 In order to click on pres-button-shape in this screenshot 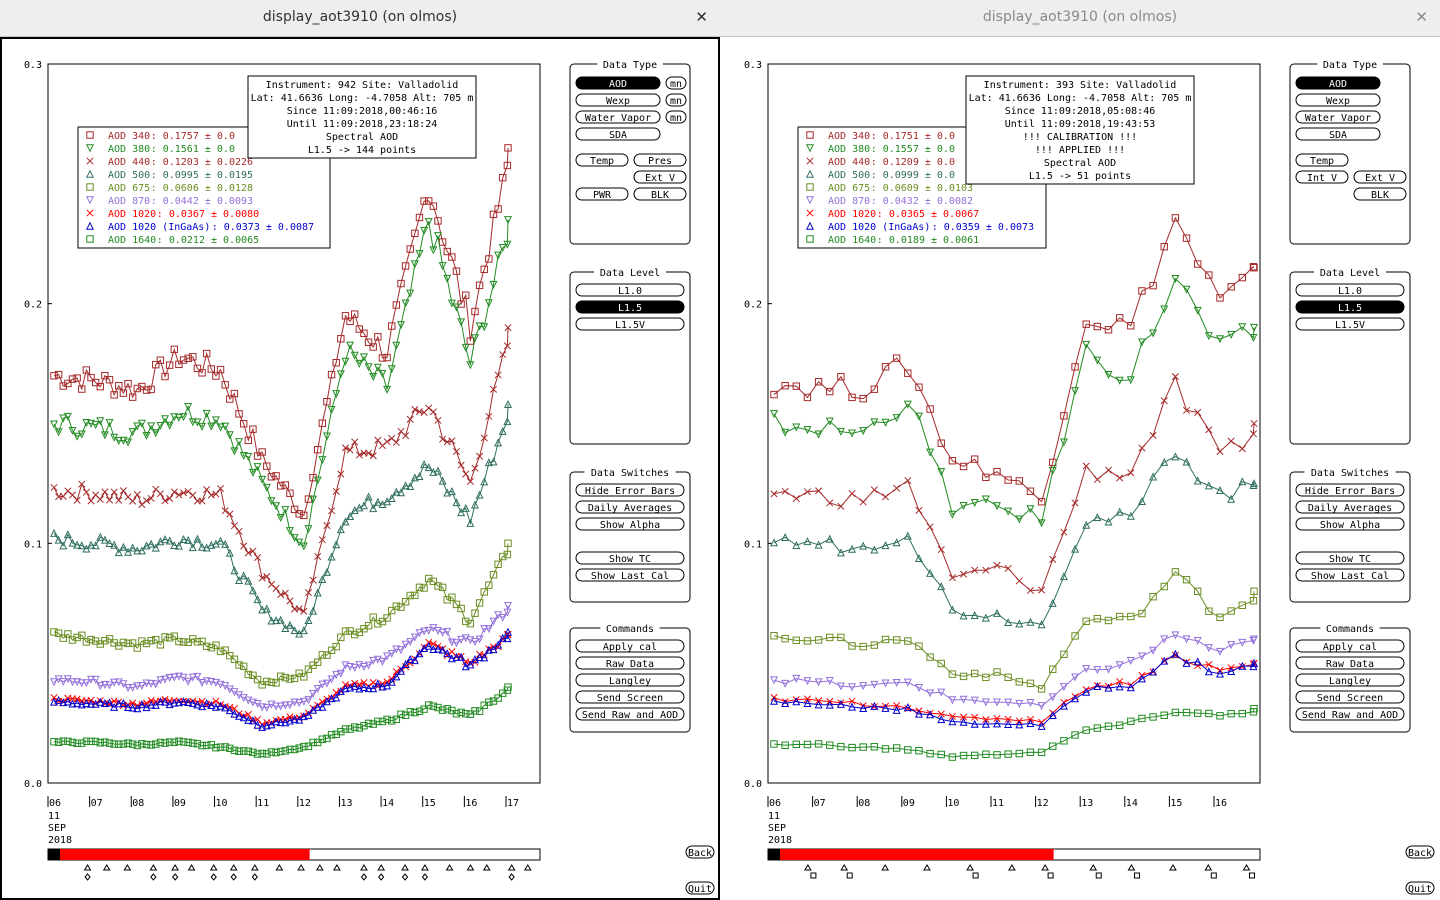, I will do `click(660, 160)`.